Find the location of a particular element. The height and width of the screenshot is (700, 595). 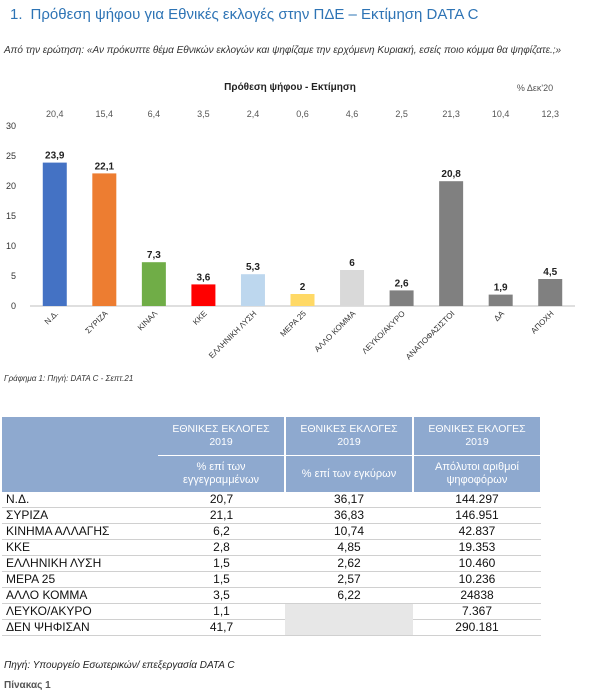

cell-registered: 6,2 is located at coordinates (221, 531).